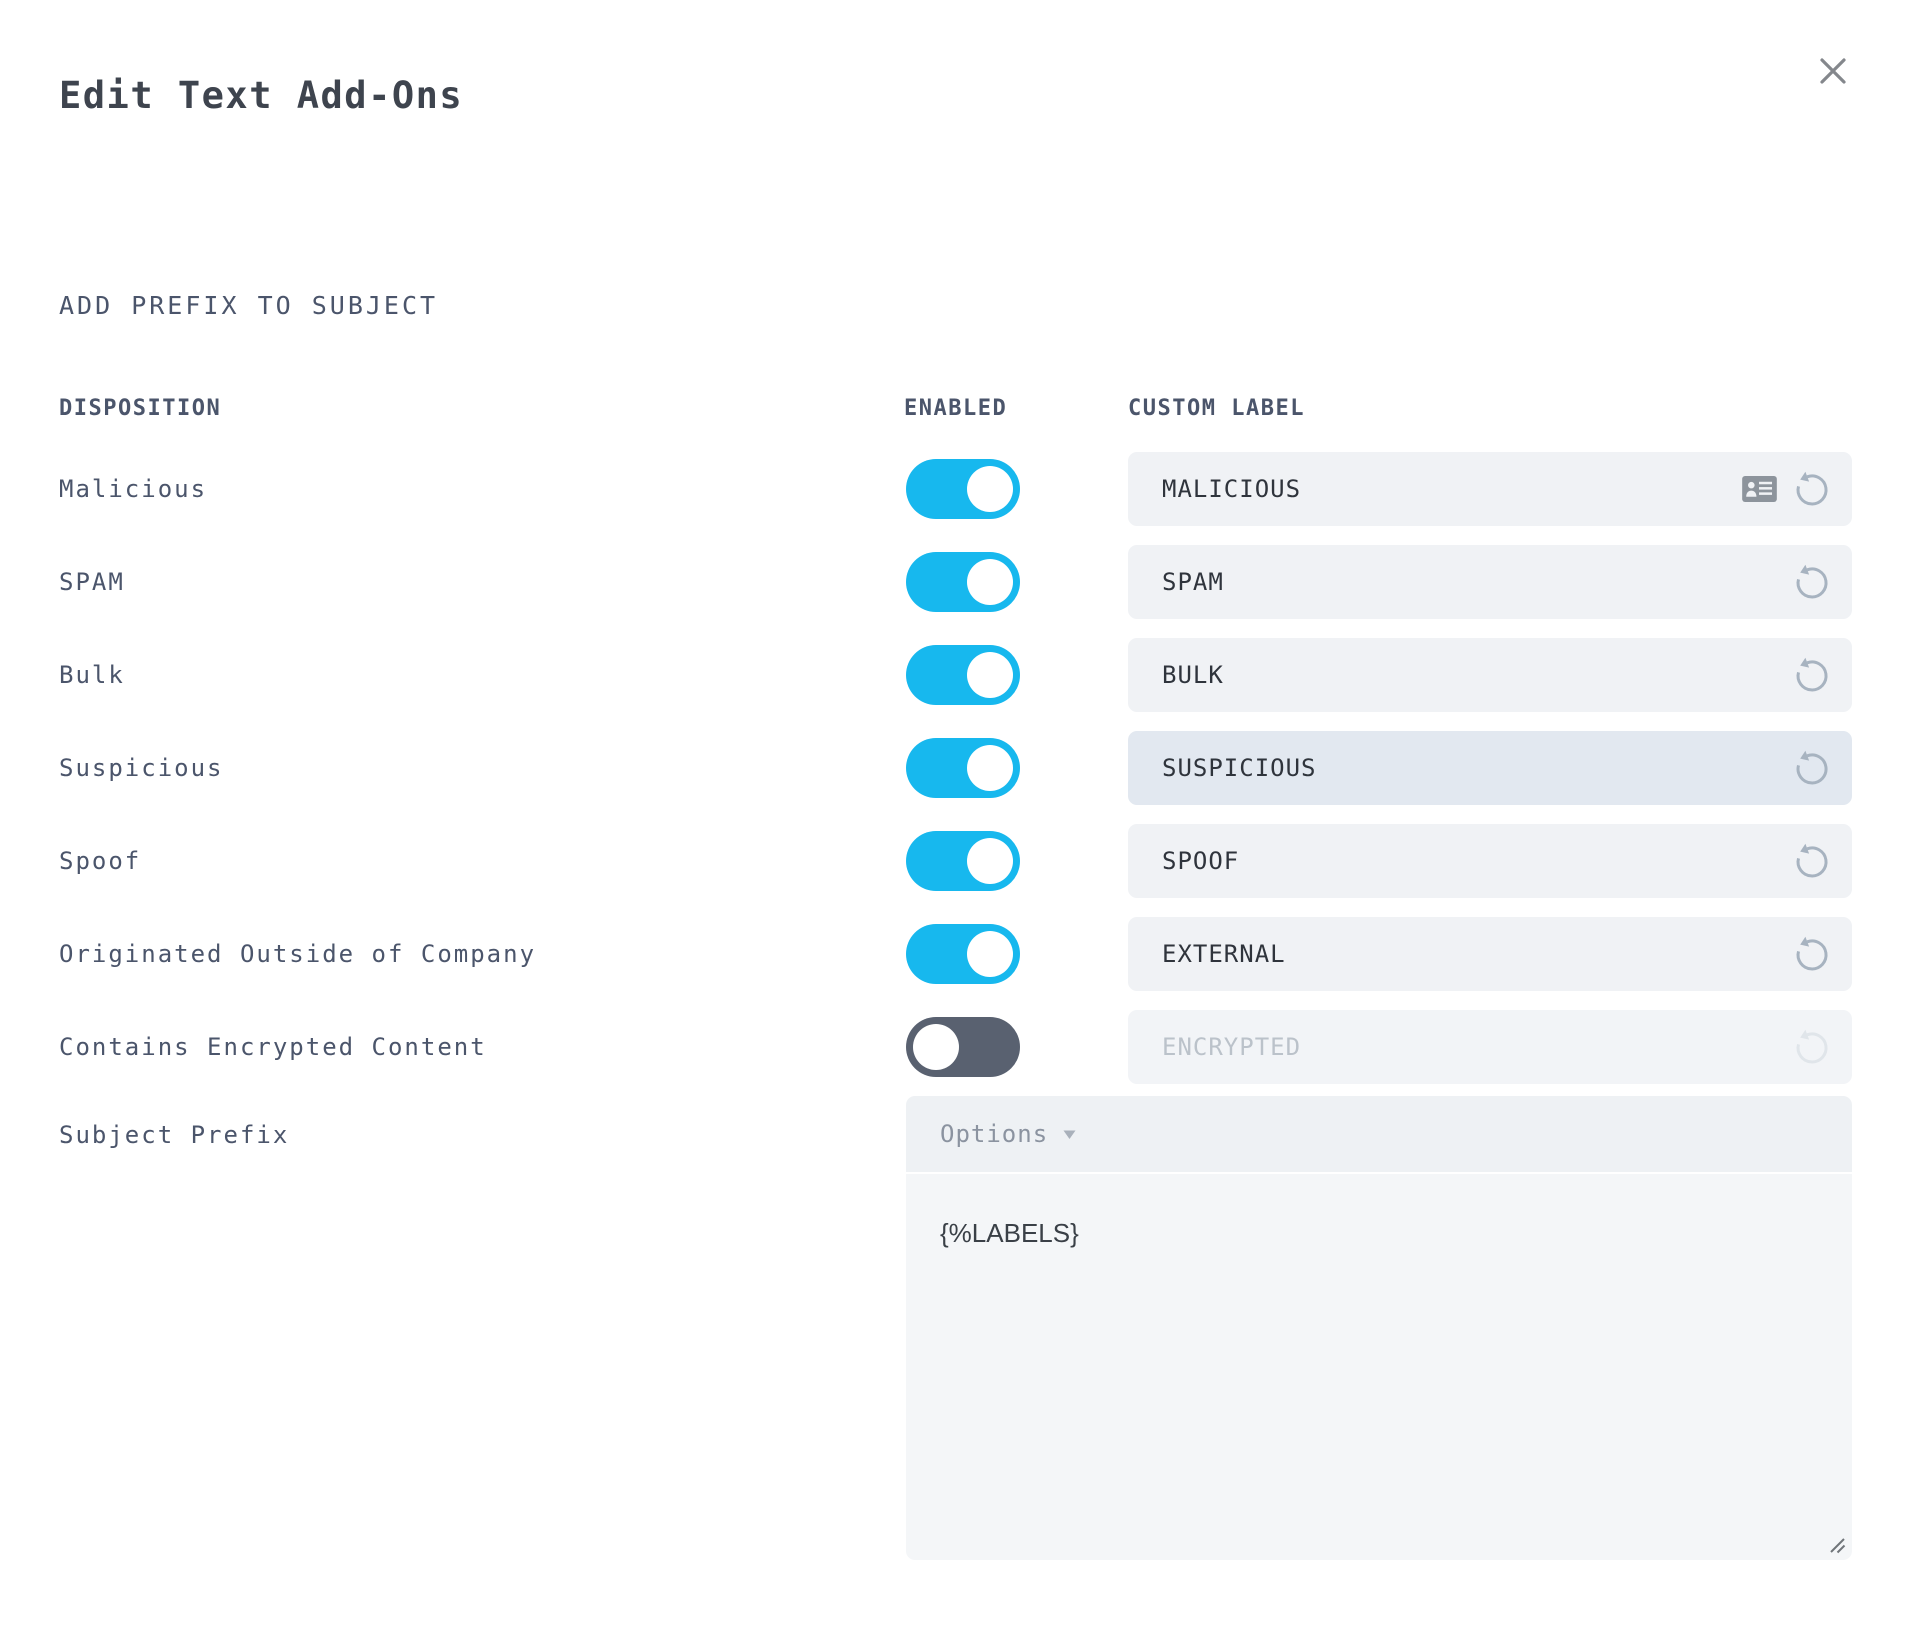  I want to click on close-button, so click(1833, 71).